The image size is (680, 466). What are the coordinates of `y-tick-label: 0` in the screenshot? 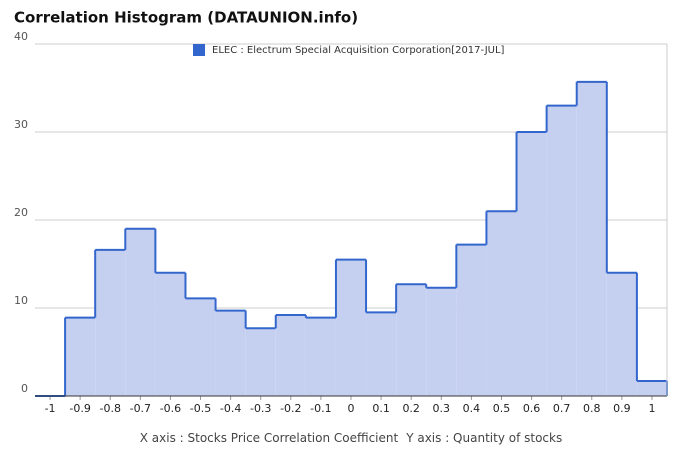 It's located at (24, 388).